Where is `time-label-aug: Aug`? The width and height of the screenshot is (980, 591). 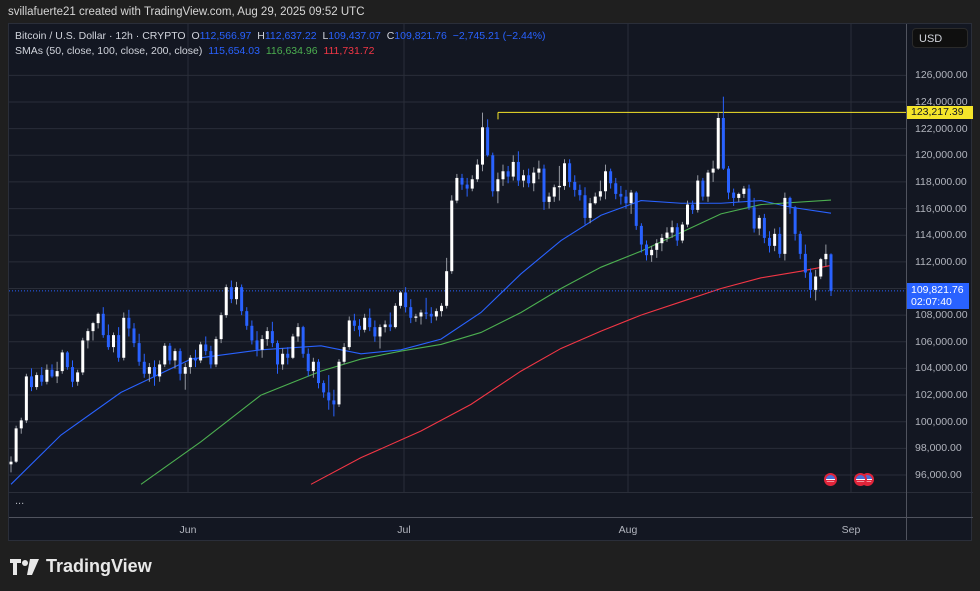 time-label-aug: Aug is located at coordinates (628, 530).